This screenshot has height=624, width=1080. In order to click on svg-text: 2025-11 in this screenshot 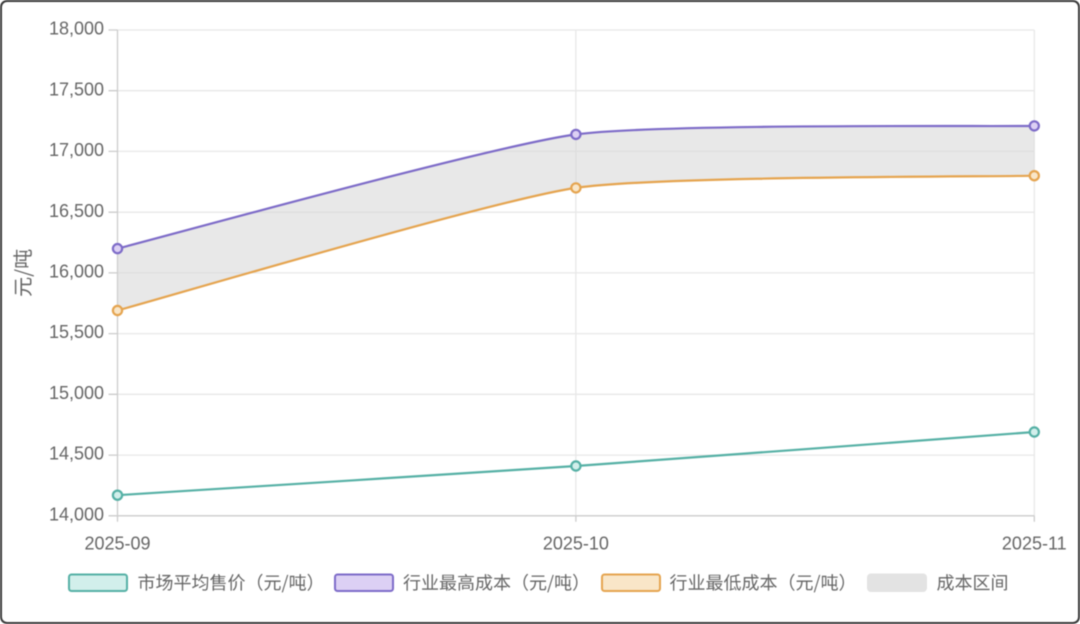, I will do `click(1034, 544)`.